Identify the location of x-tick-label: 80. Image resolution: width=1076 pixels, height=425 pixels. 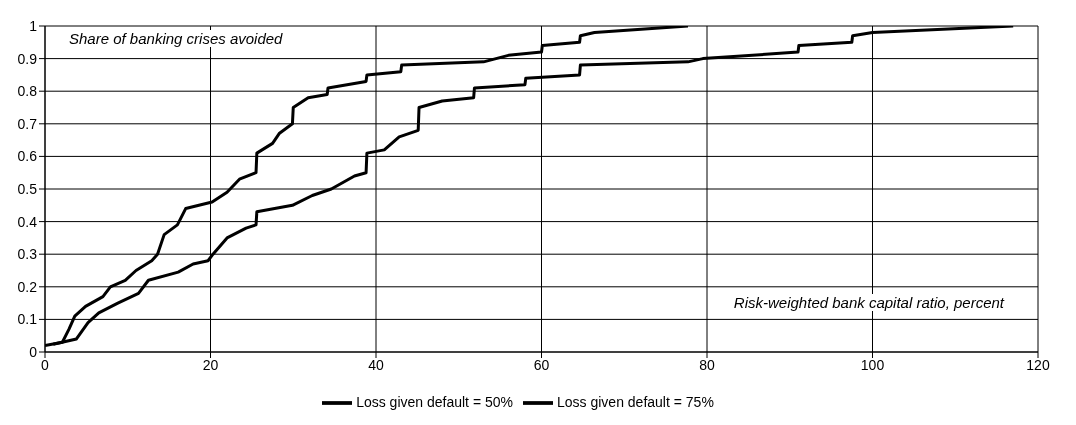
(707, 364).